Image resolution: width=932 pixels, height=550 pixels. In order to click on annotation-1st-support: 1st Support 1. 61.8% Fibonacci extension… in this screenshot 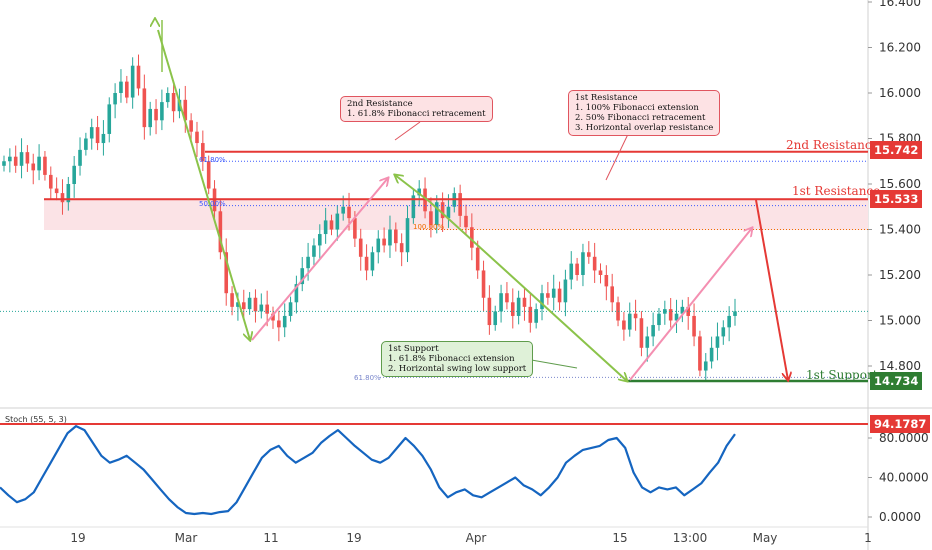, I will do `click(457, 359)`.